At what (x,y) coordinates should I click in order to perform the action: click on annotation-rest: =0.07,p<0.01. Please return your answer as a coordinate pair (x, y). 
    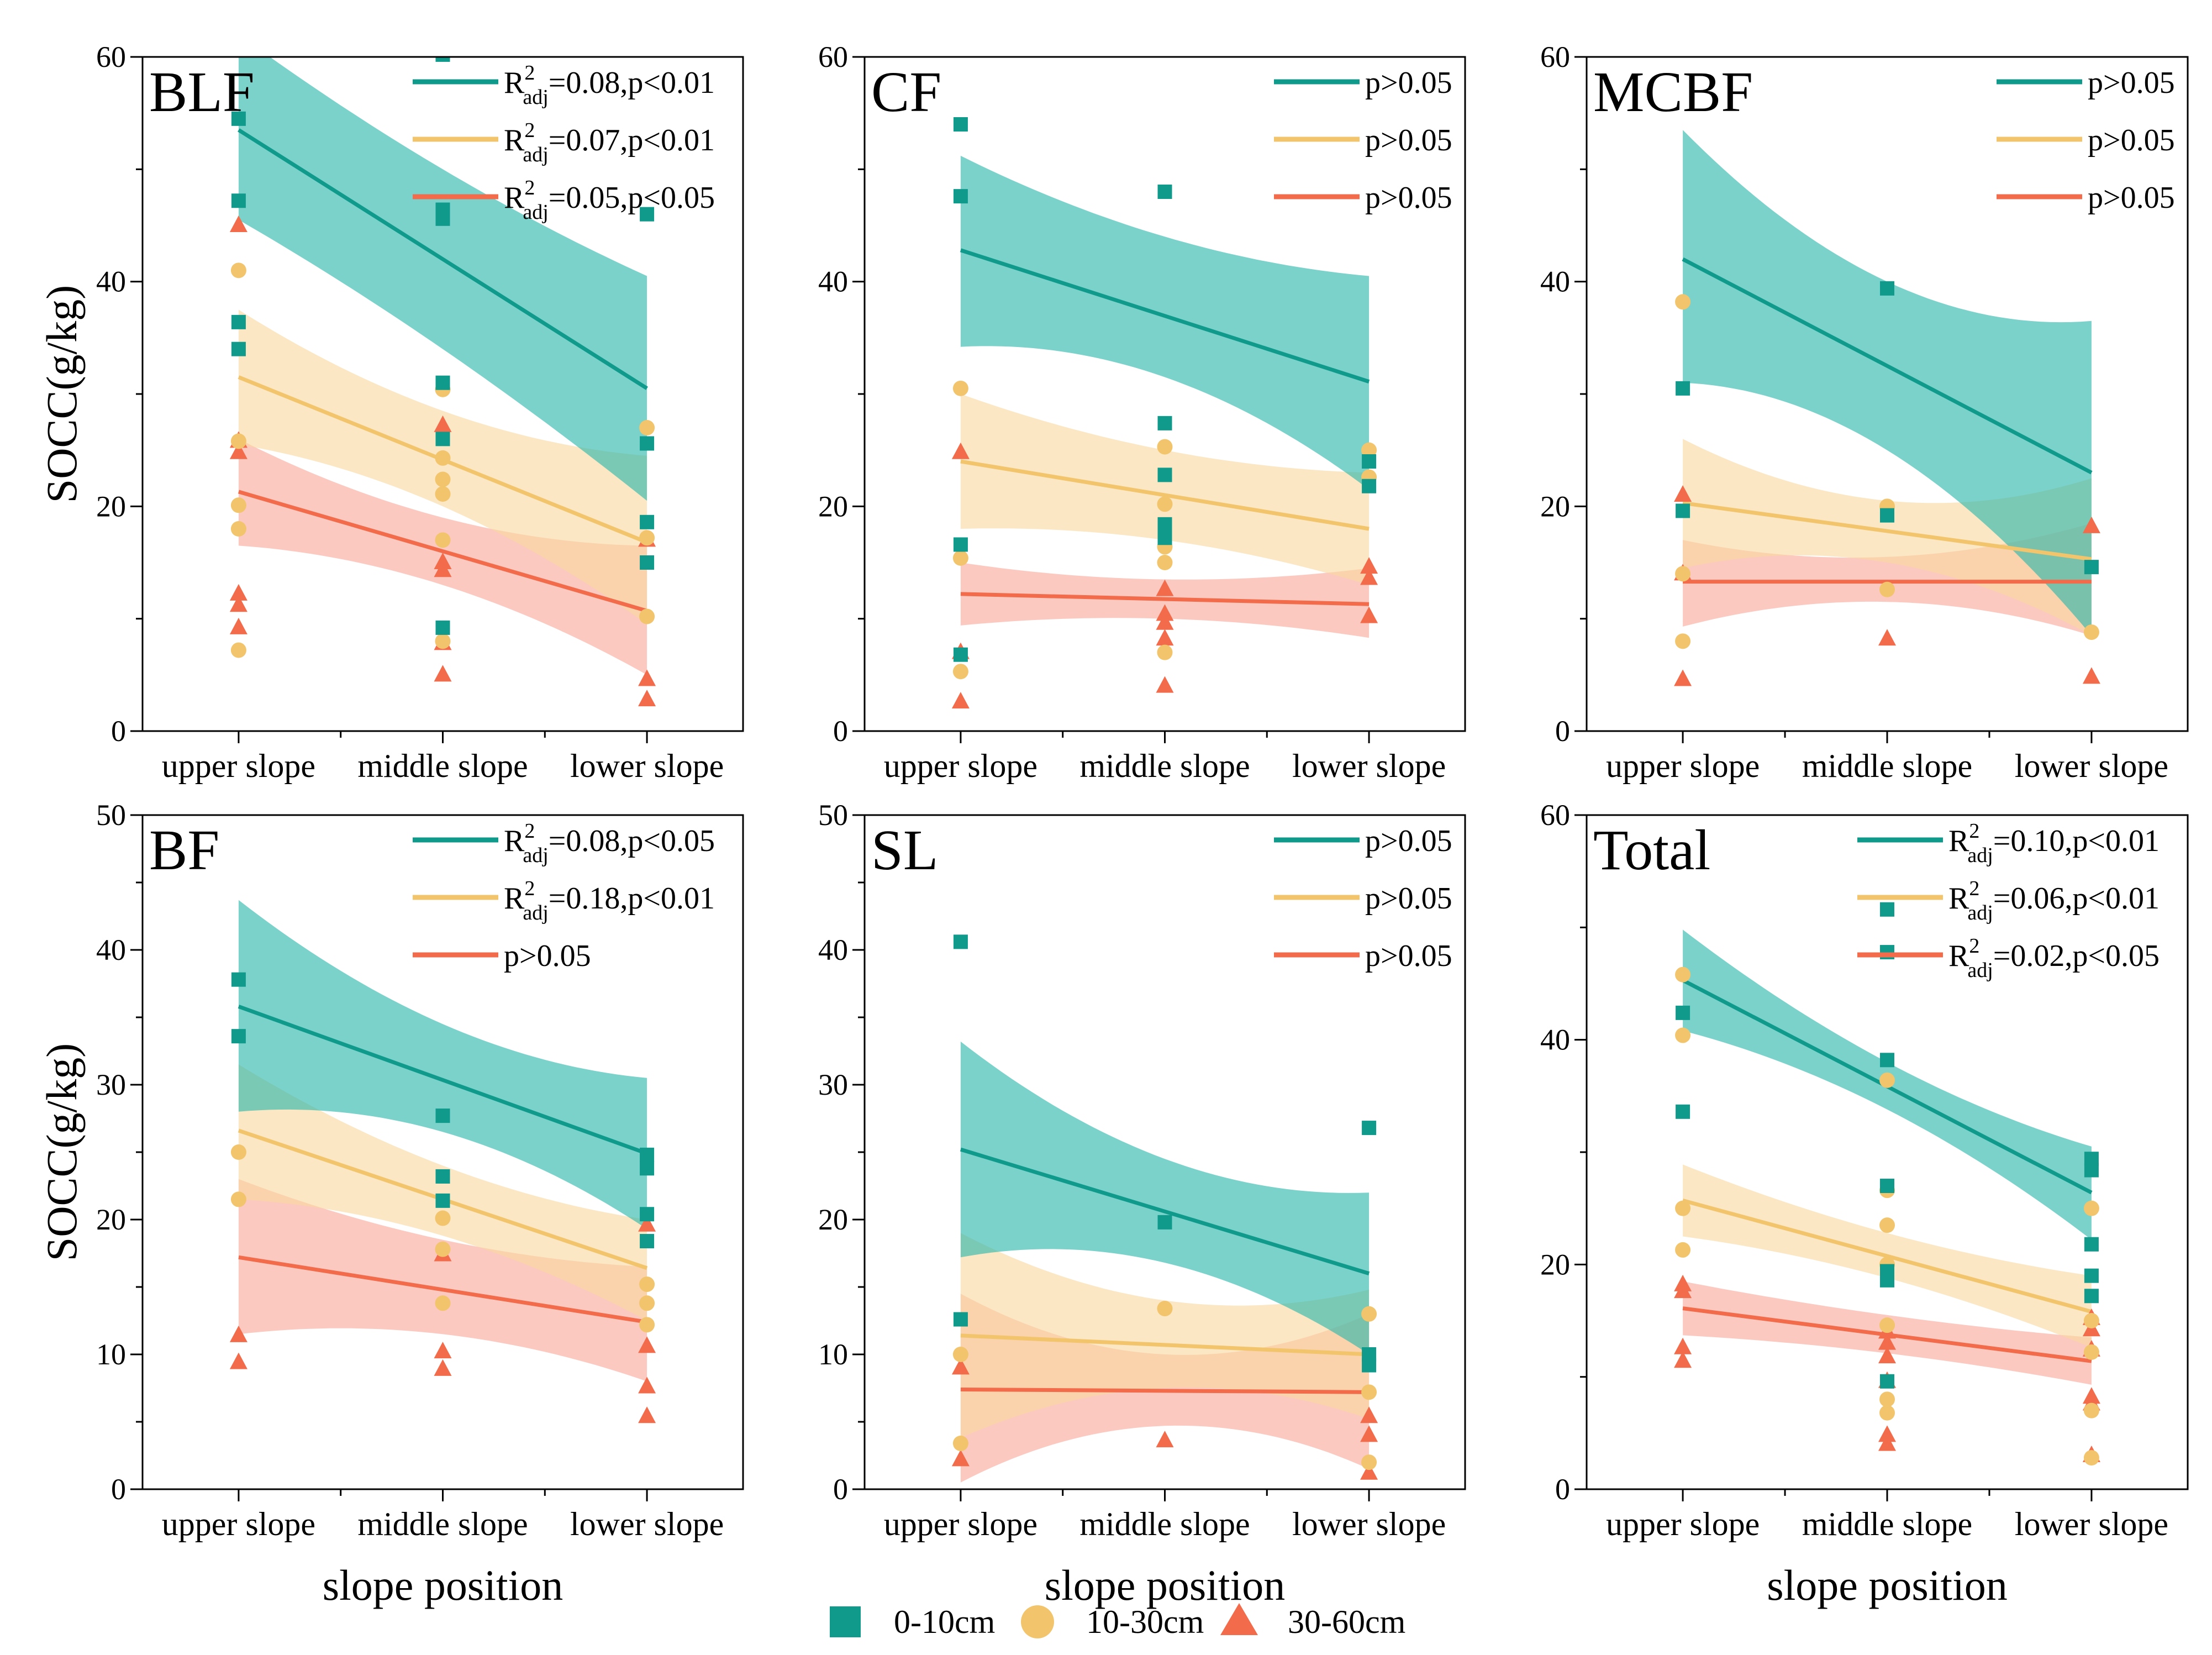
    Looking at the image, I should click on (632, 140).